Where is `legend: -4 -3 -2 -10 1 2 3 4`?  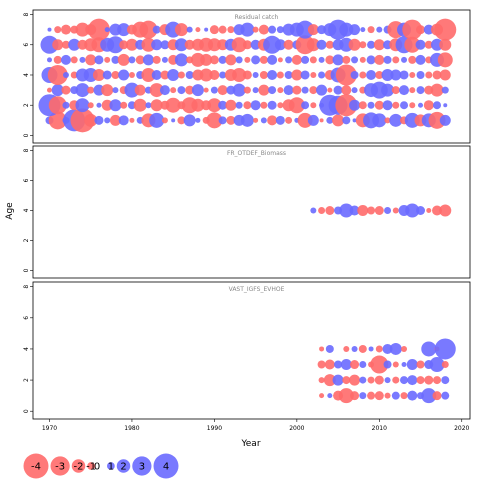
legend: -4 -3 -2 -10 1 2 3 4 is located at coordinates (101, 466).